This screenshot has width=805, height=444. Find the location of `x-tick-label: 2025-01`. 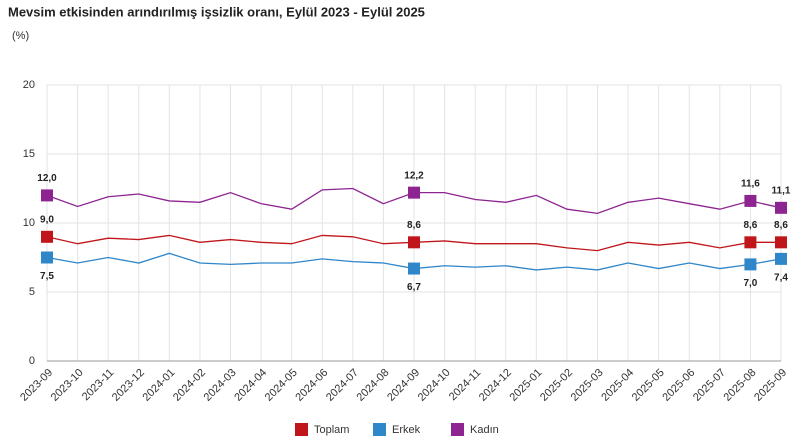

x-tick-label: 2025-01 is located at coordinates (525, 385).